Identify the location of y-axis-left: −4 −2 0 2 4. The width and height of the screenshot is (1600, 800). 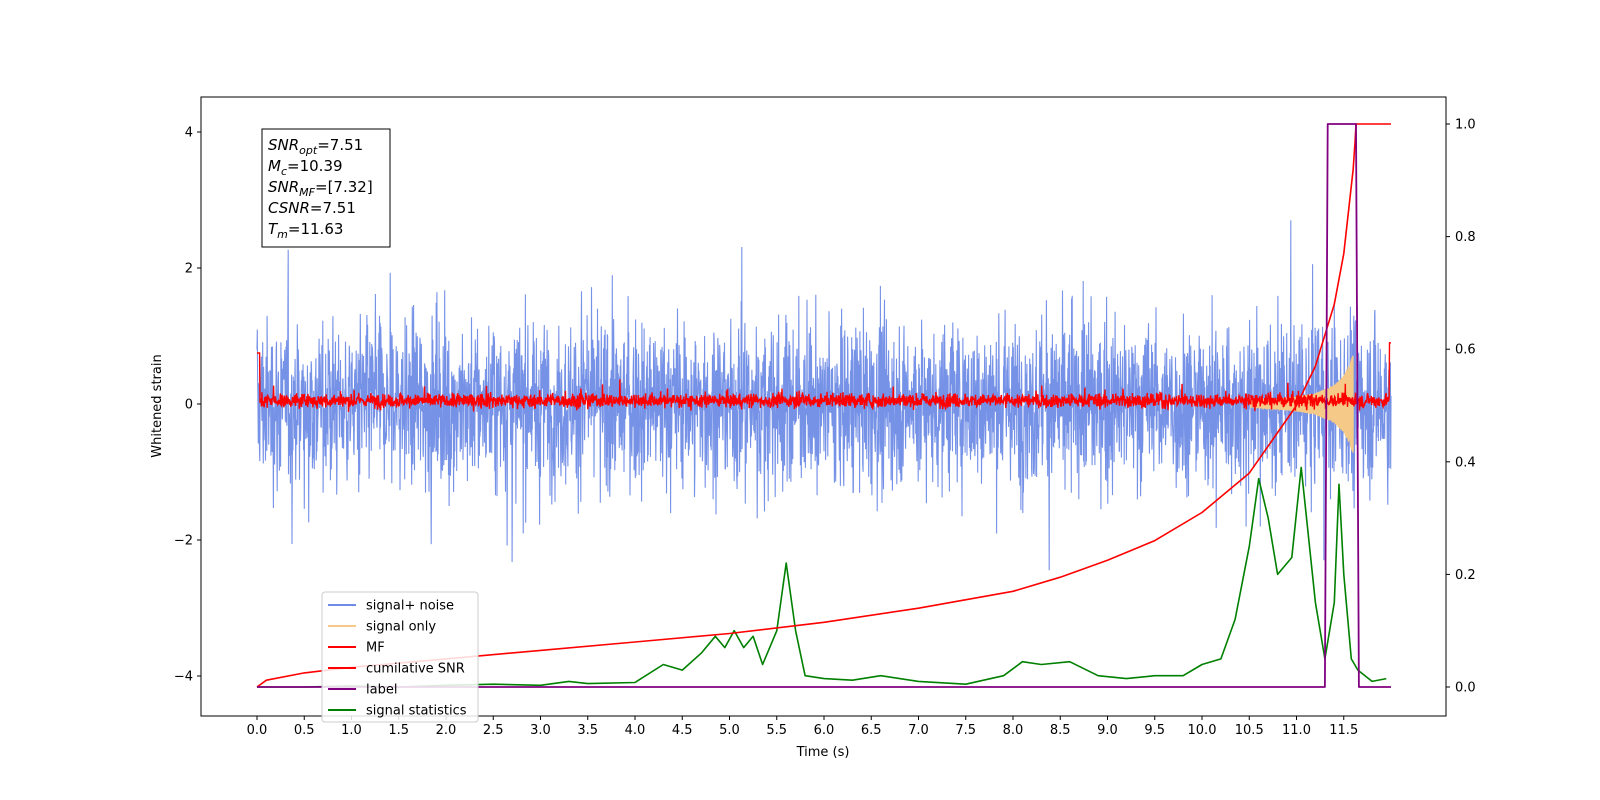
(187, 405).